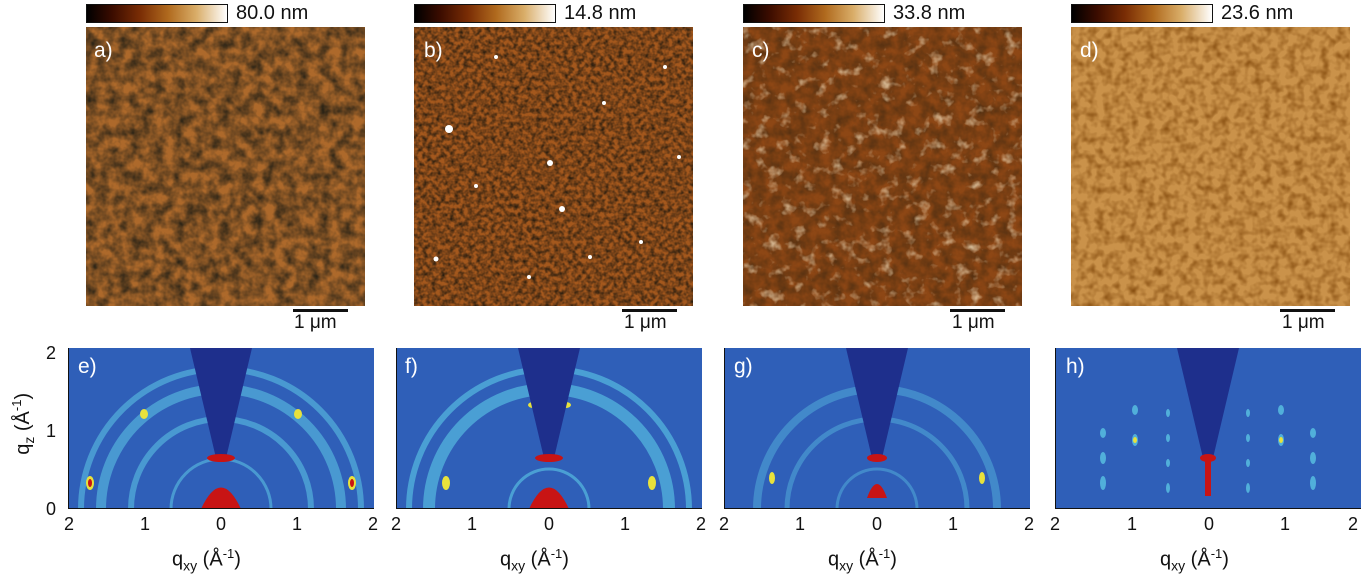  Describe the element at coordinates (1089, 50) in the screenshot. I see `panel-label-d: d)` at that location.